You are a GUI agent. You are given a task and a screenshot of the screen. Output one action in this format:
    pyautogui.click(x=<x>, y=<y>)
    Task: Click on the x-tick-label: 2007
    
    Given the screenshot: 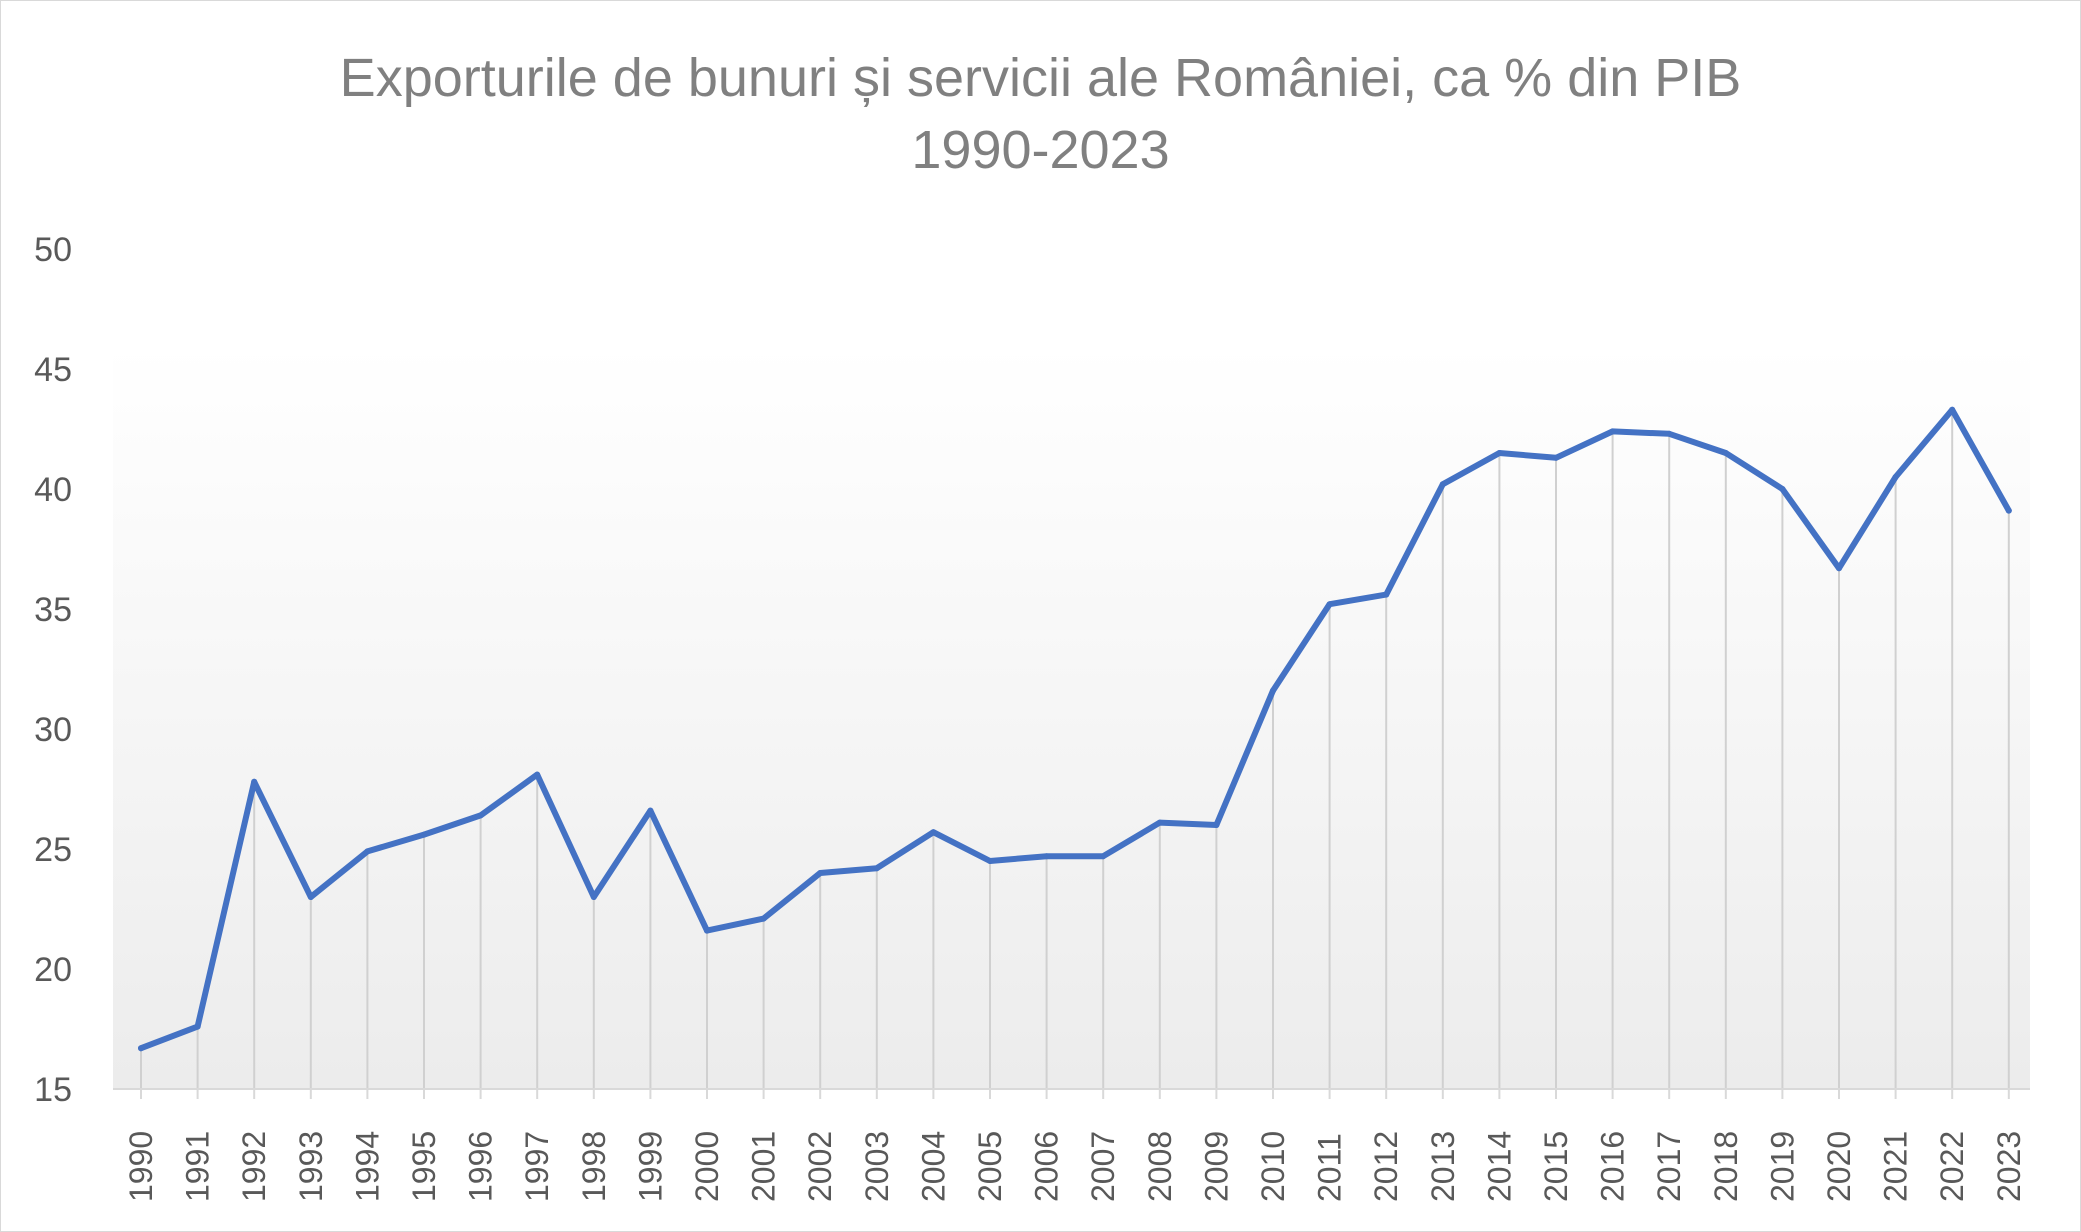 What is the action you would take?
    pyautogui.click(x=1103, y=1166)
    